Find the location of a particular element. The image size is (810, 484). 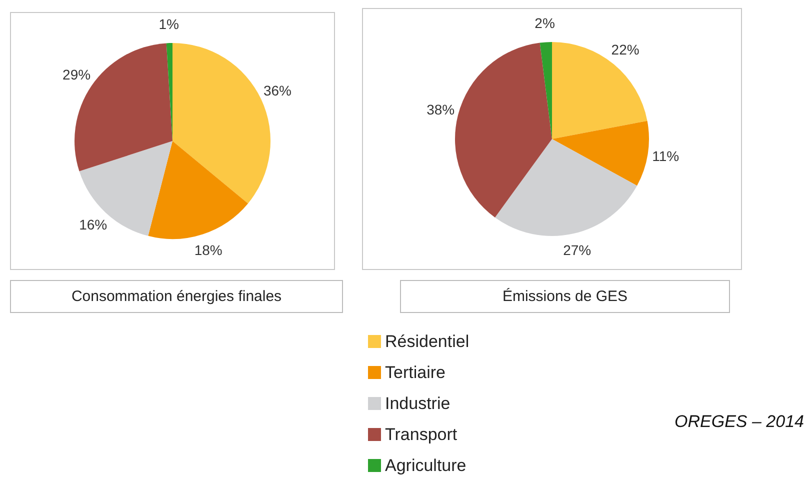

data-label: 16% is located at coordinates (93, 224).